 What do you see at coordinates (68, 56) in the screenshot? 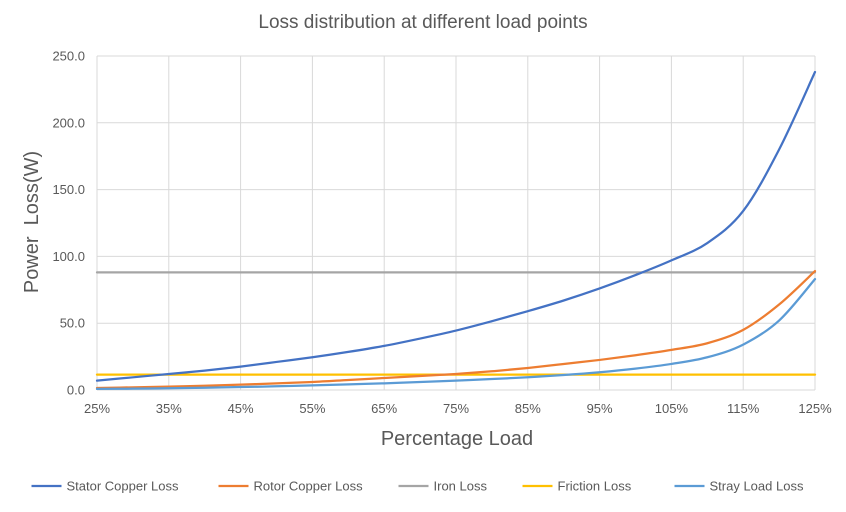
I see `y-tick-label: 250.0` at bounding box center [68, 56].